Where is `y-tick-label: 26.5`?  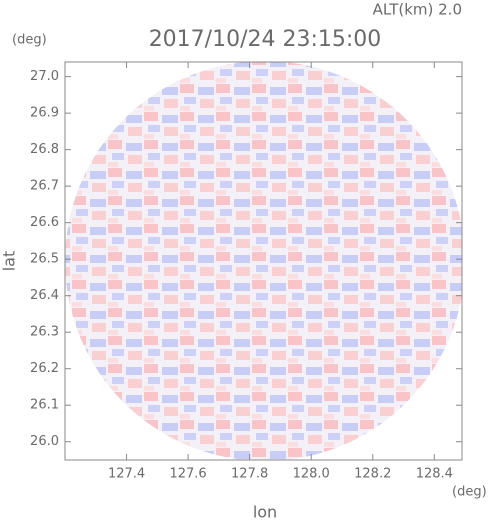 y-tick-label: 26.5 is located at coordinates (44, 259).